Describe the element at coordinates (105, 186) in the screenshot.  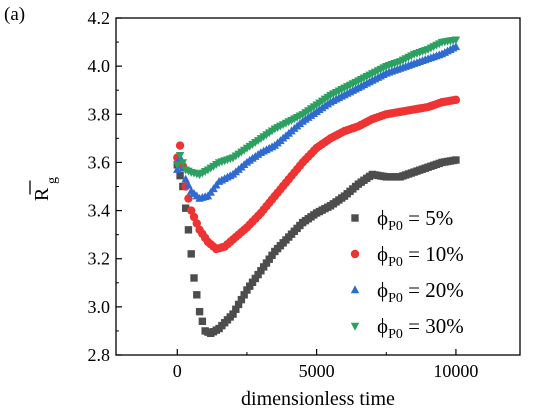
I see `y-axis: 2.8 3.0 3.2 3.4 3.6 3.8 4.0 4.2` at that location.